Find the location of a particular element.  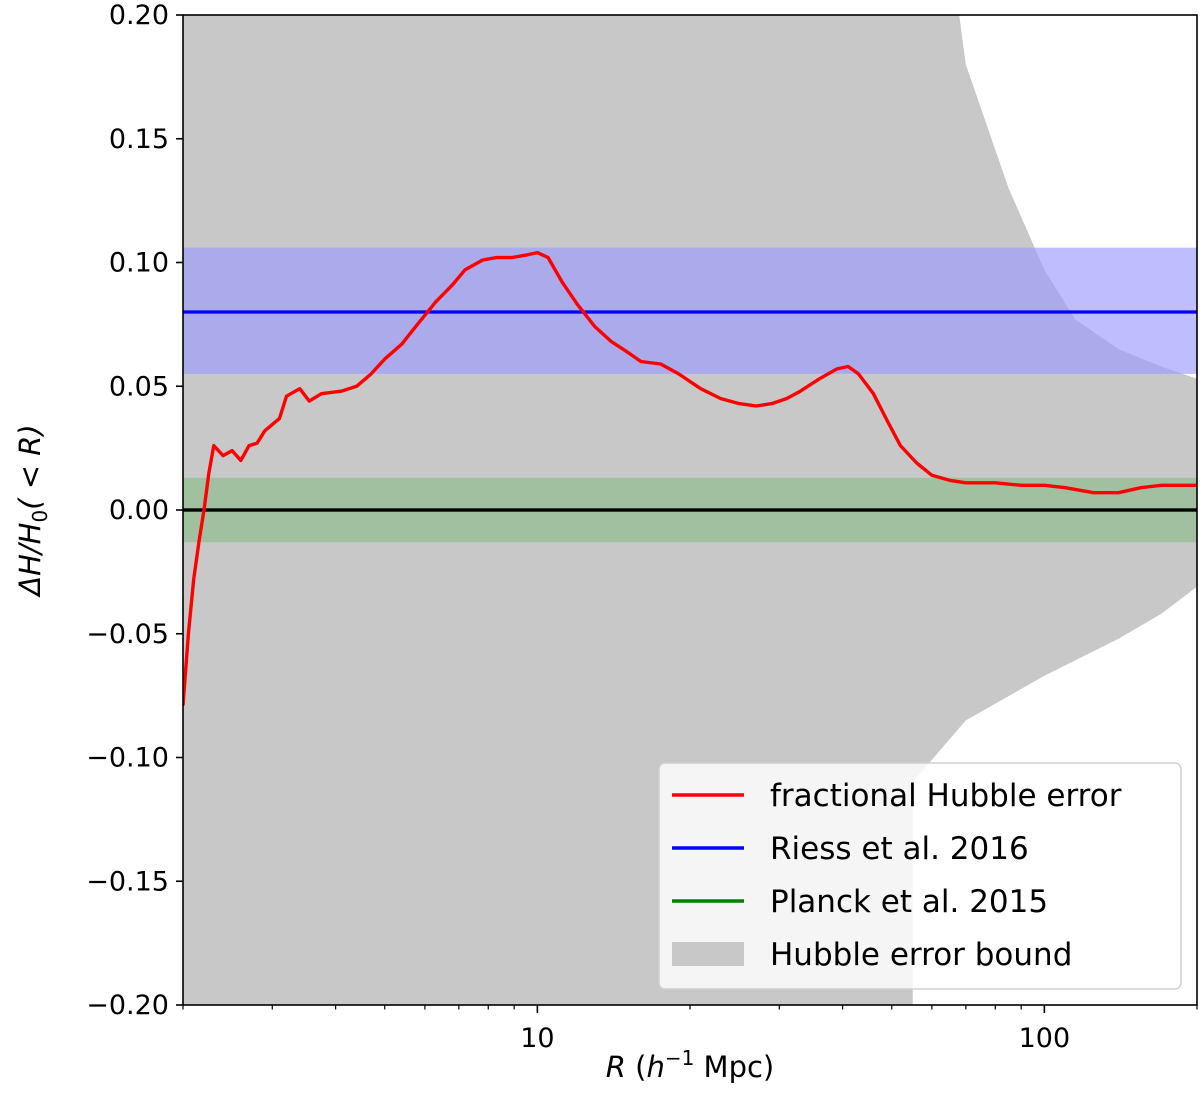

y-tick-label: 0.10 is located at coordinates (139, 263).